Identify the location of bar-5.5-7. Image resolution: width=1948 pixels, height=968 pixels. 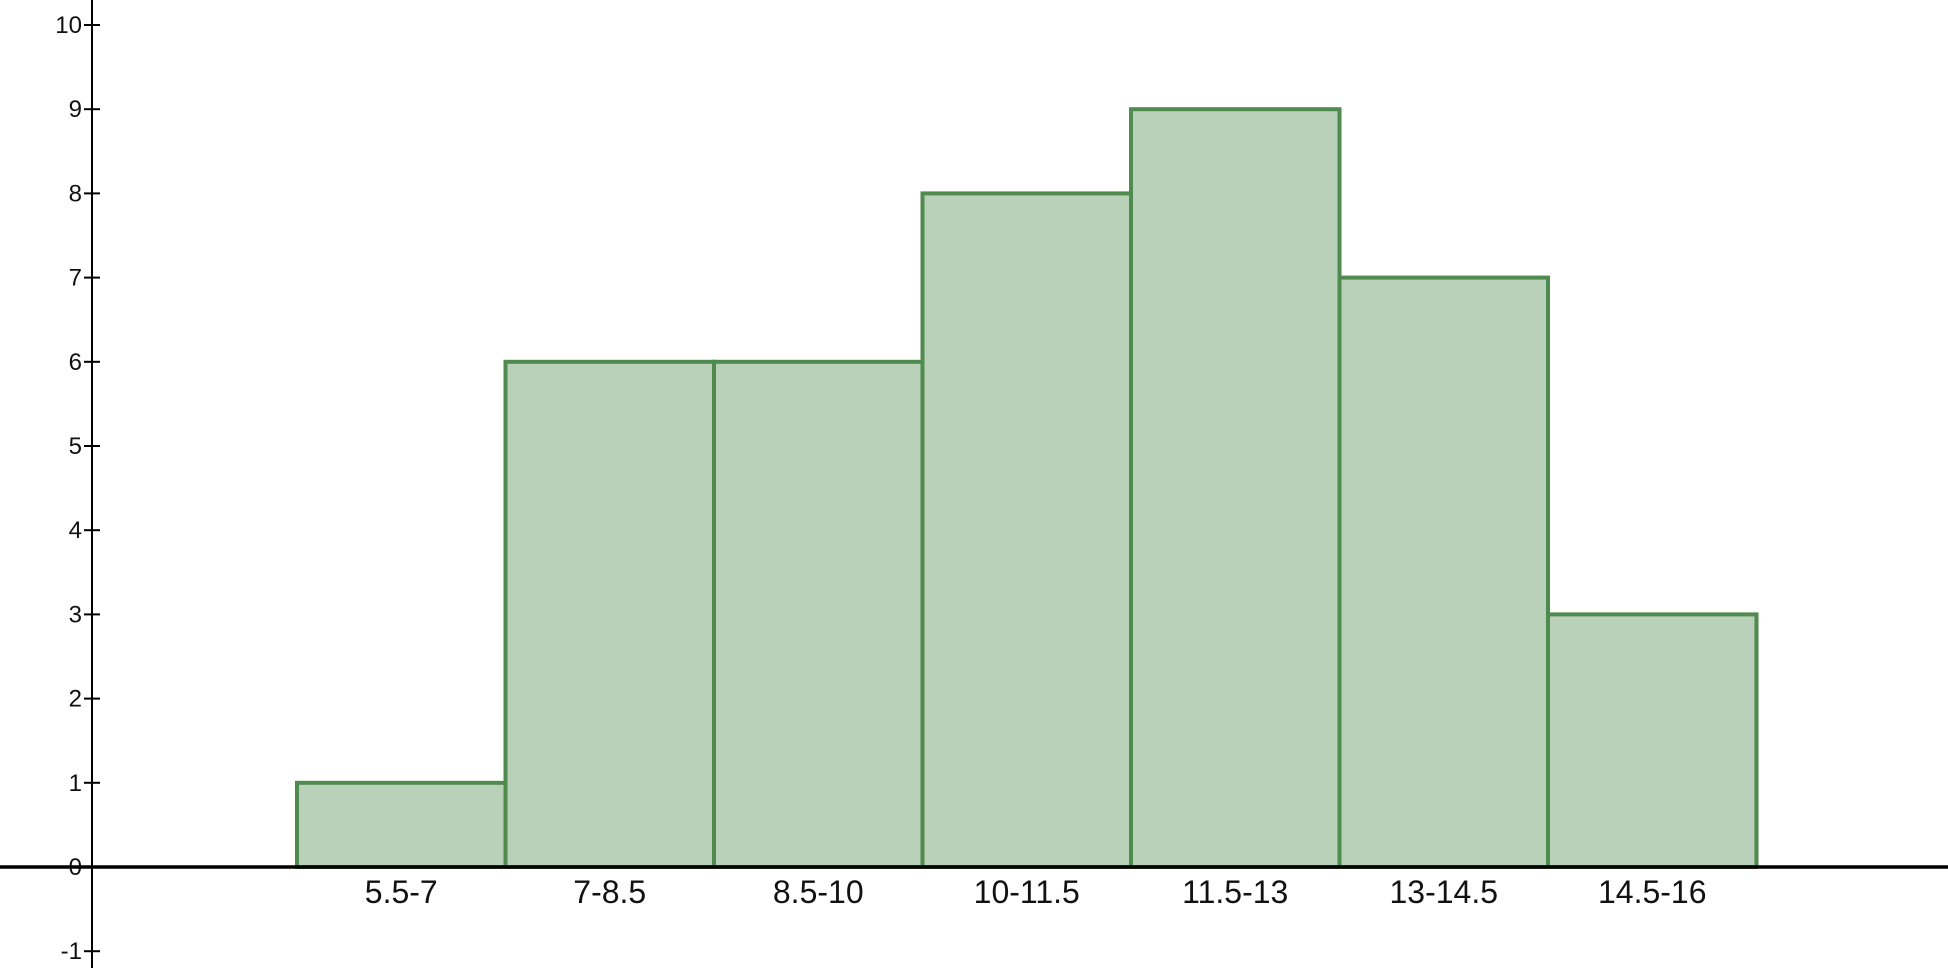
(401, 824).